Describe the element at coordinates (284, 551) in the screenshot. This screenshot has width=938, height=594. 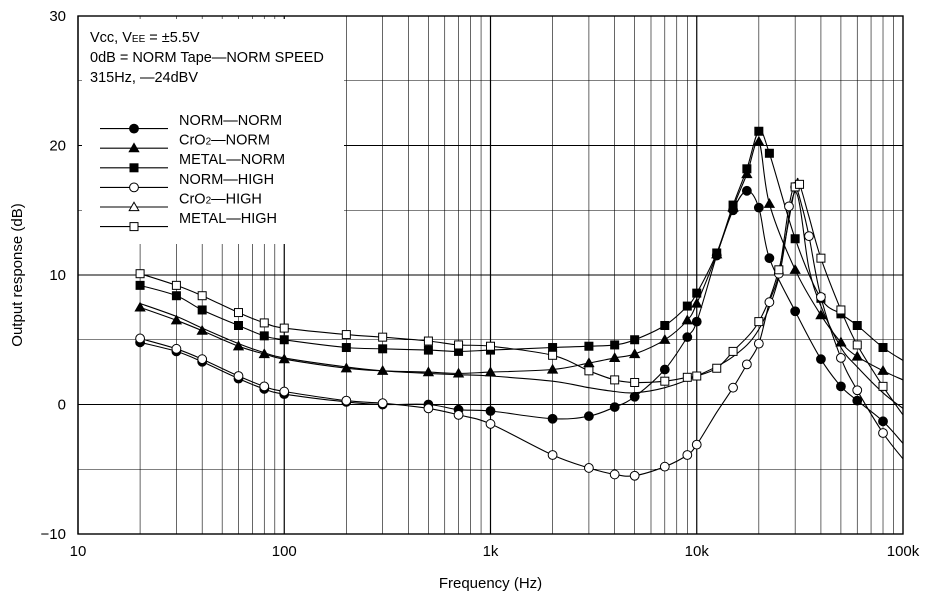
I see `x-tick-label: 100` at that location.